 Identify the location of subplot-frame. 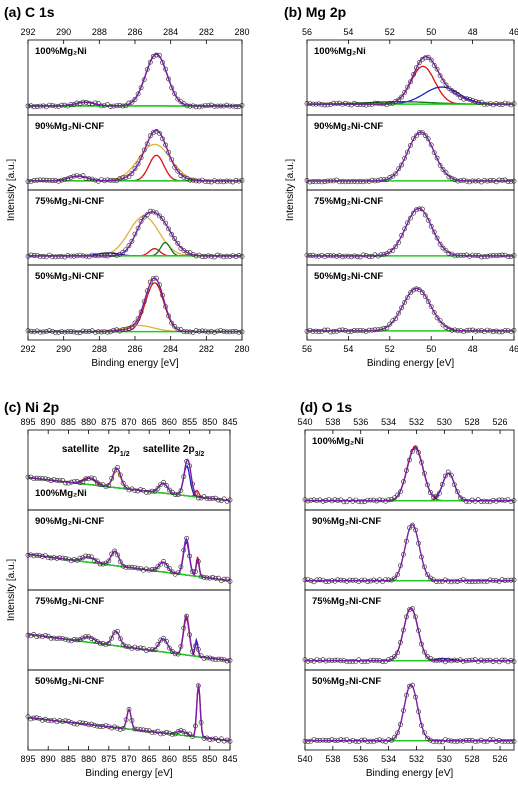
(410, 302).